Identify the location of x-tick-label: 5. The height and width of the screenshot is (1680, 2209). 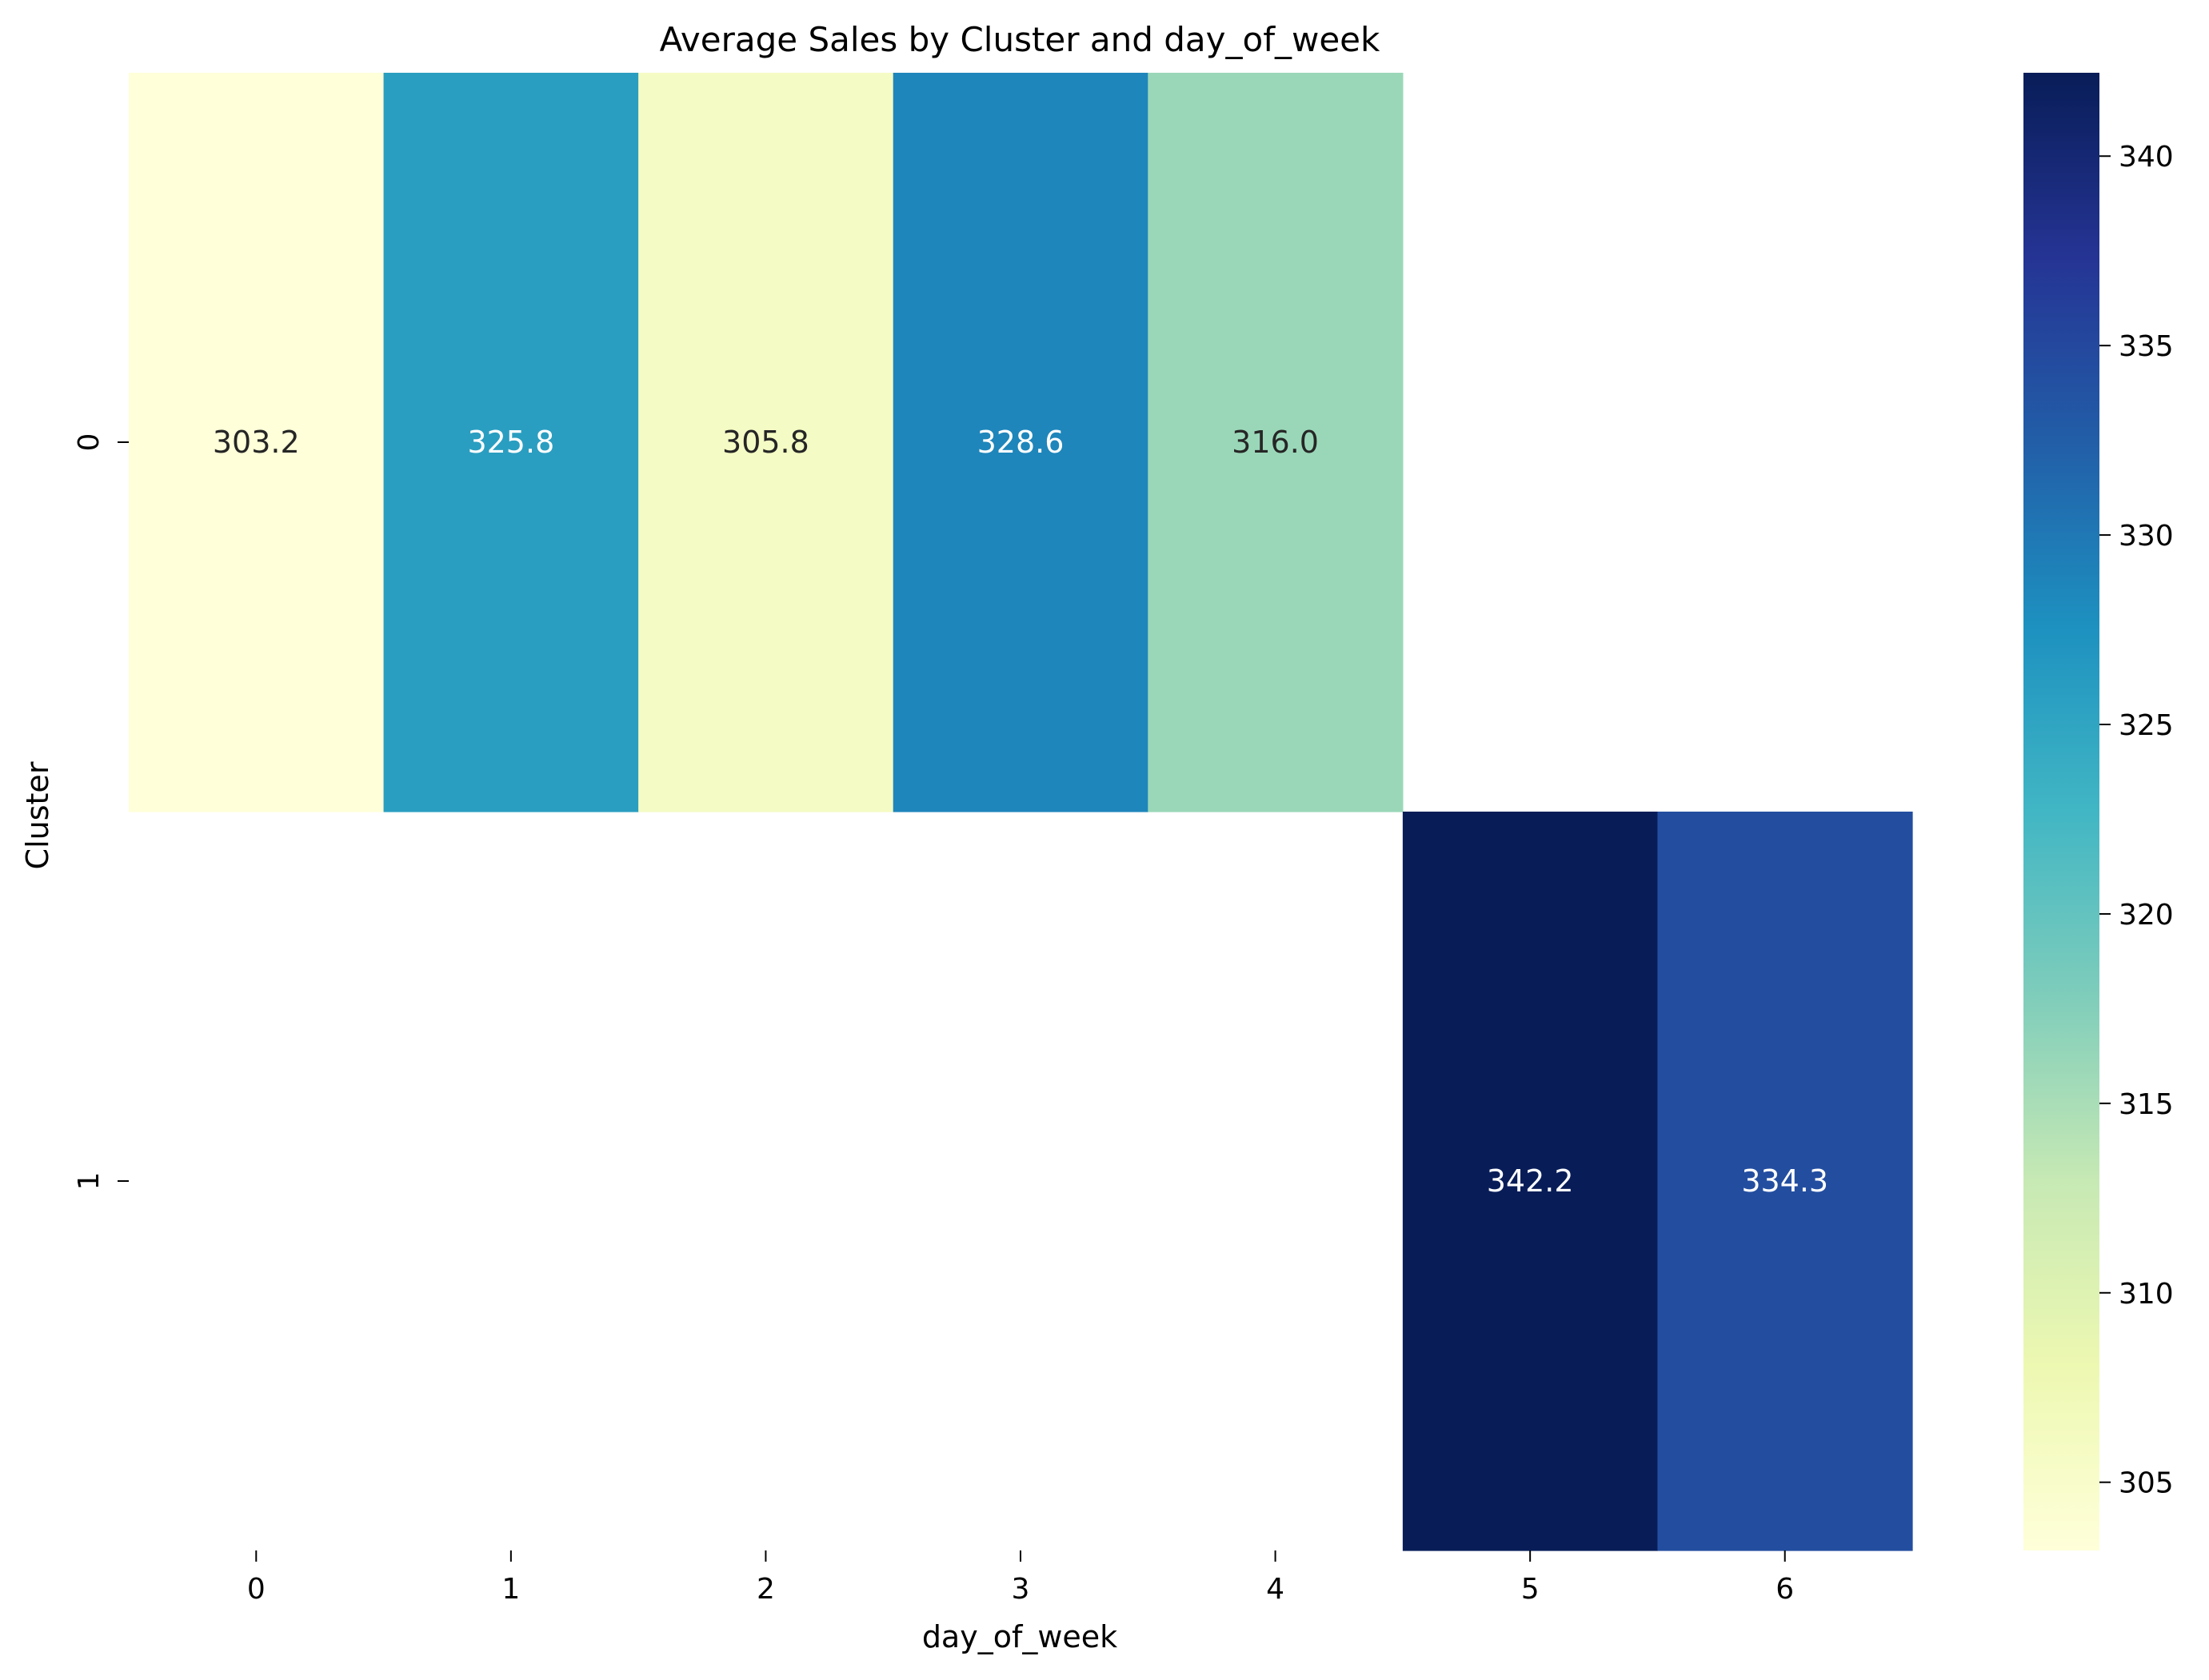
(1530, 1590).